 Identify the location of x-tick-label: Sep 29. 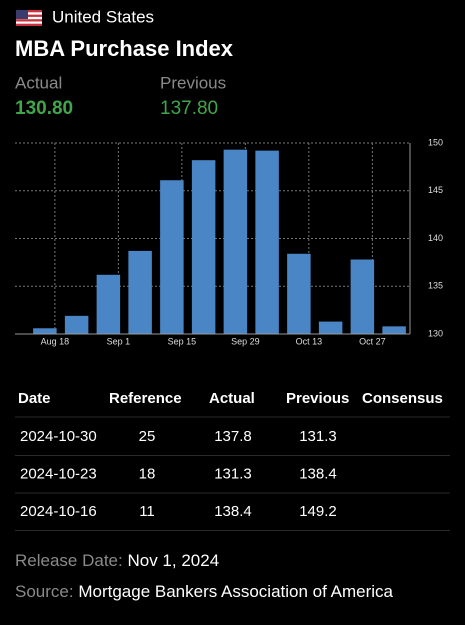
(245, 341).